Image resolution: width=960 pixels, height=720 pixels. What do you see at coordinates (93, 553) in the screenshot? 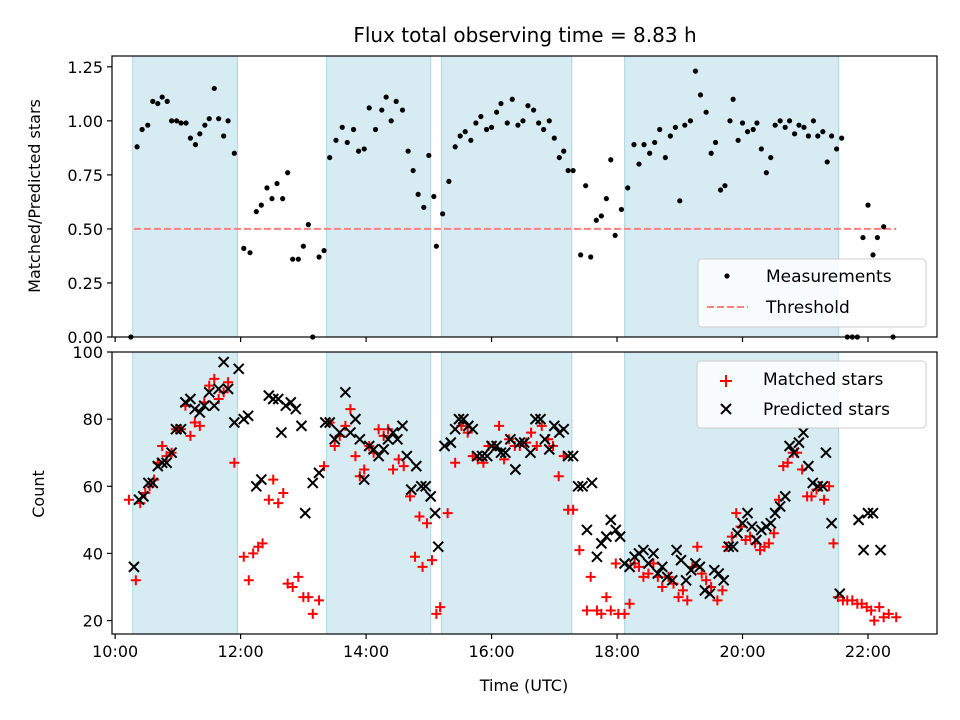
I see `bottom-y-tick-label: 40` at bounding box center [93, 553].